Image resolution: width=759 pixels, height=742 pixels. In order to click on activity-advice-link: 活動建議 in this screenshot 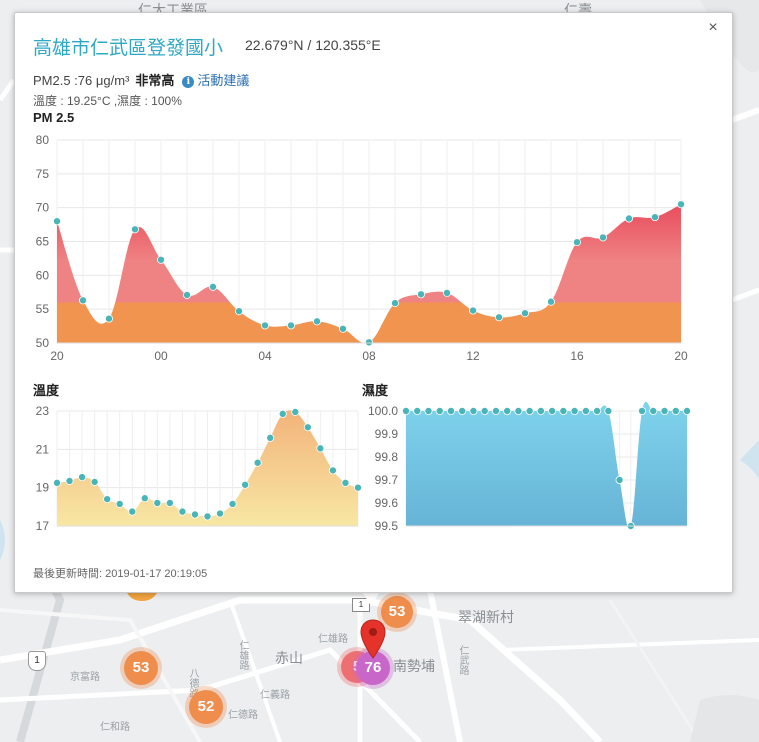, I will do `click(223, 80)`.